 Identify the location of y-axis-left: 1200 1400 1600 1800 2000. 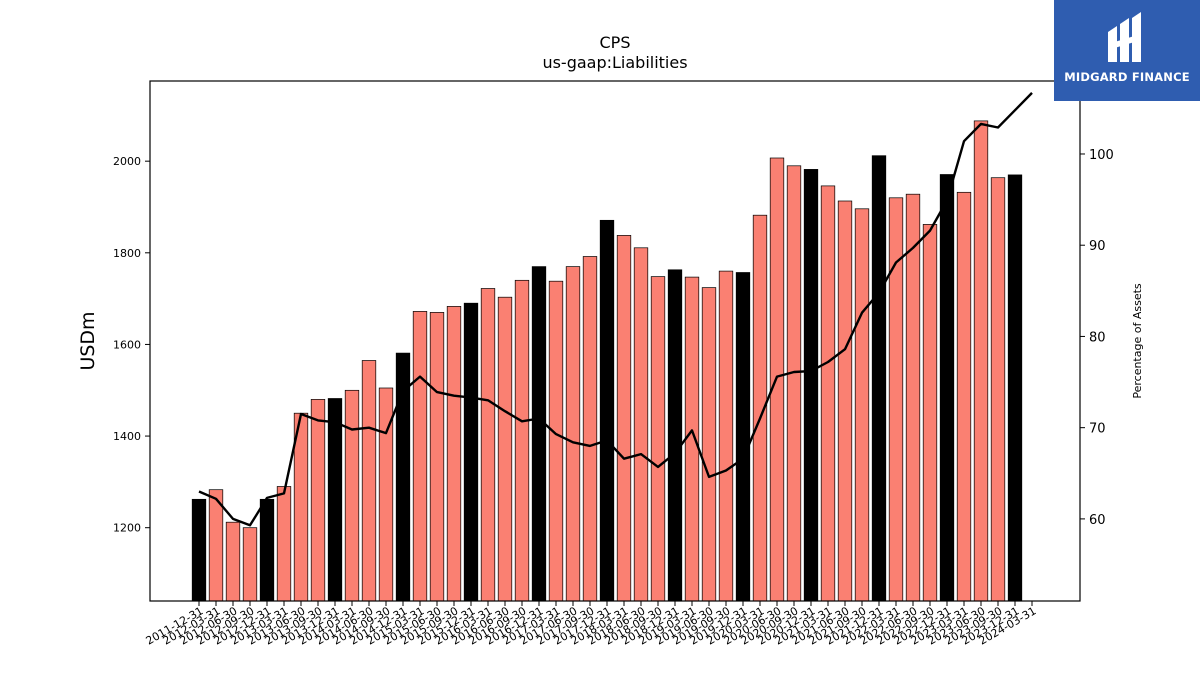
(131, 345).